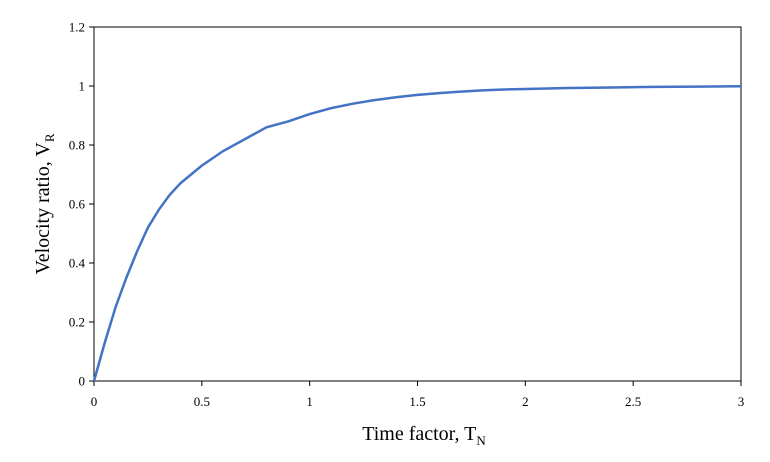  I want to click on y-tick-label: 0.2, so click(77, 322).